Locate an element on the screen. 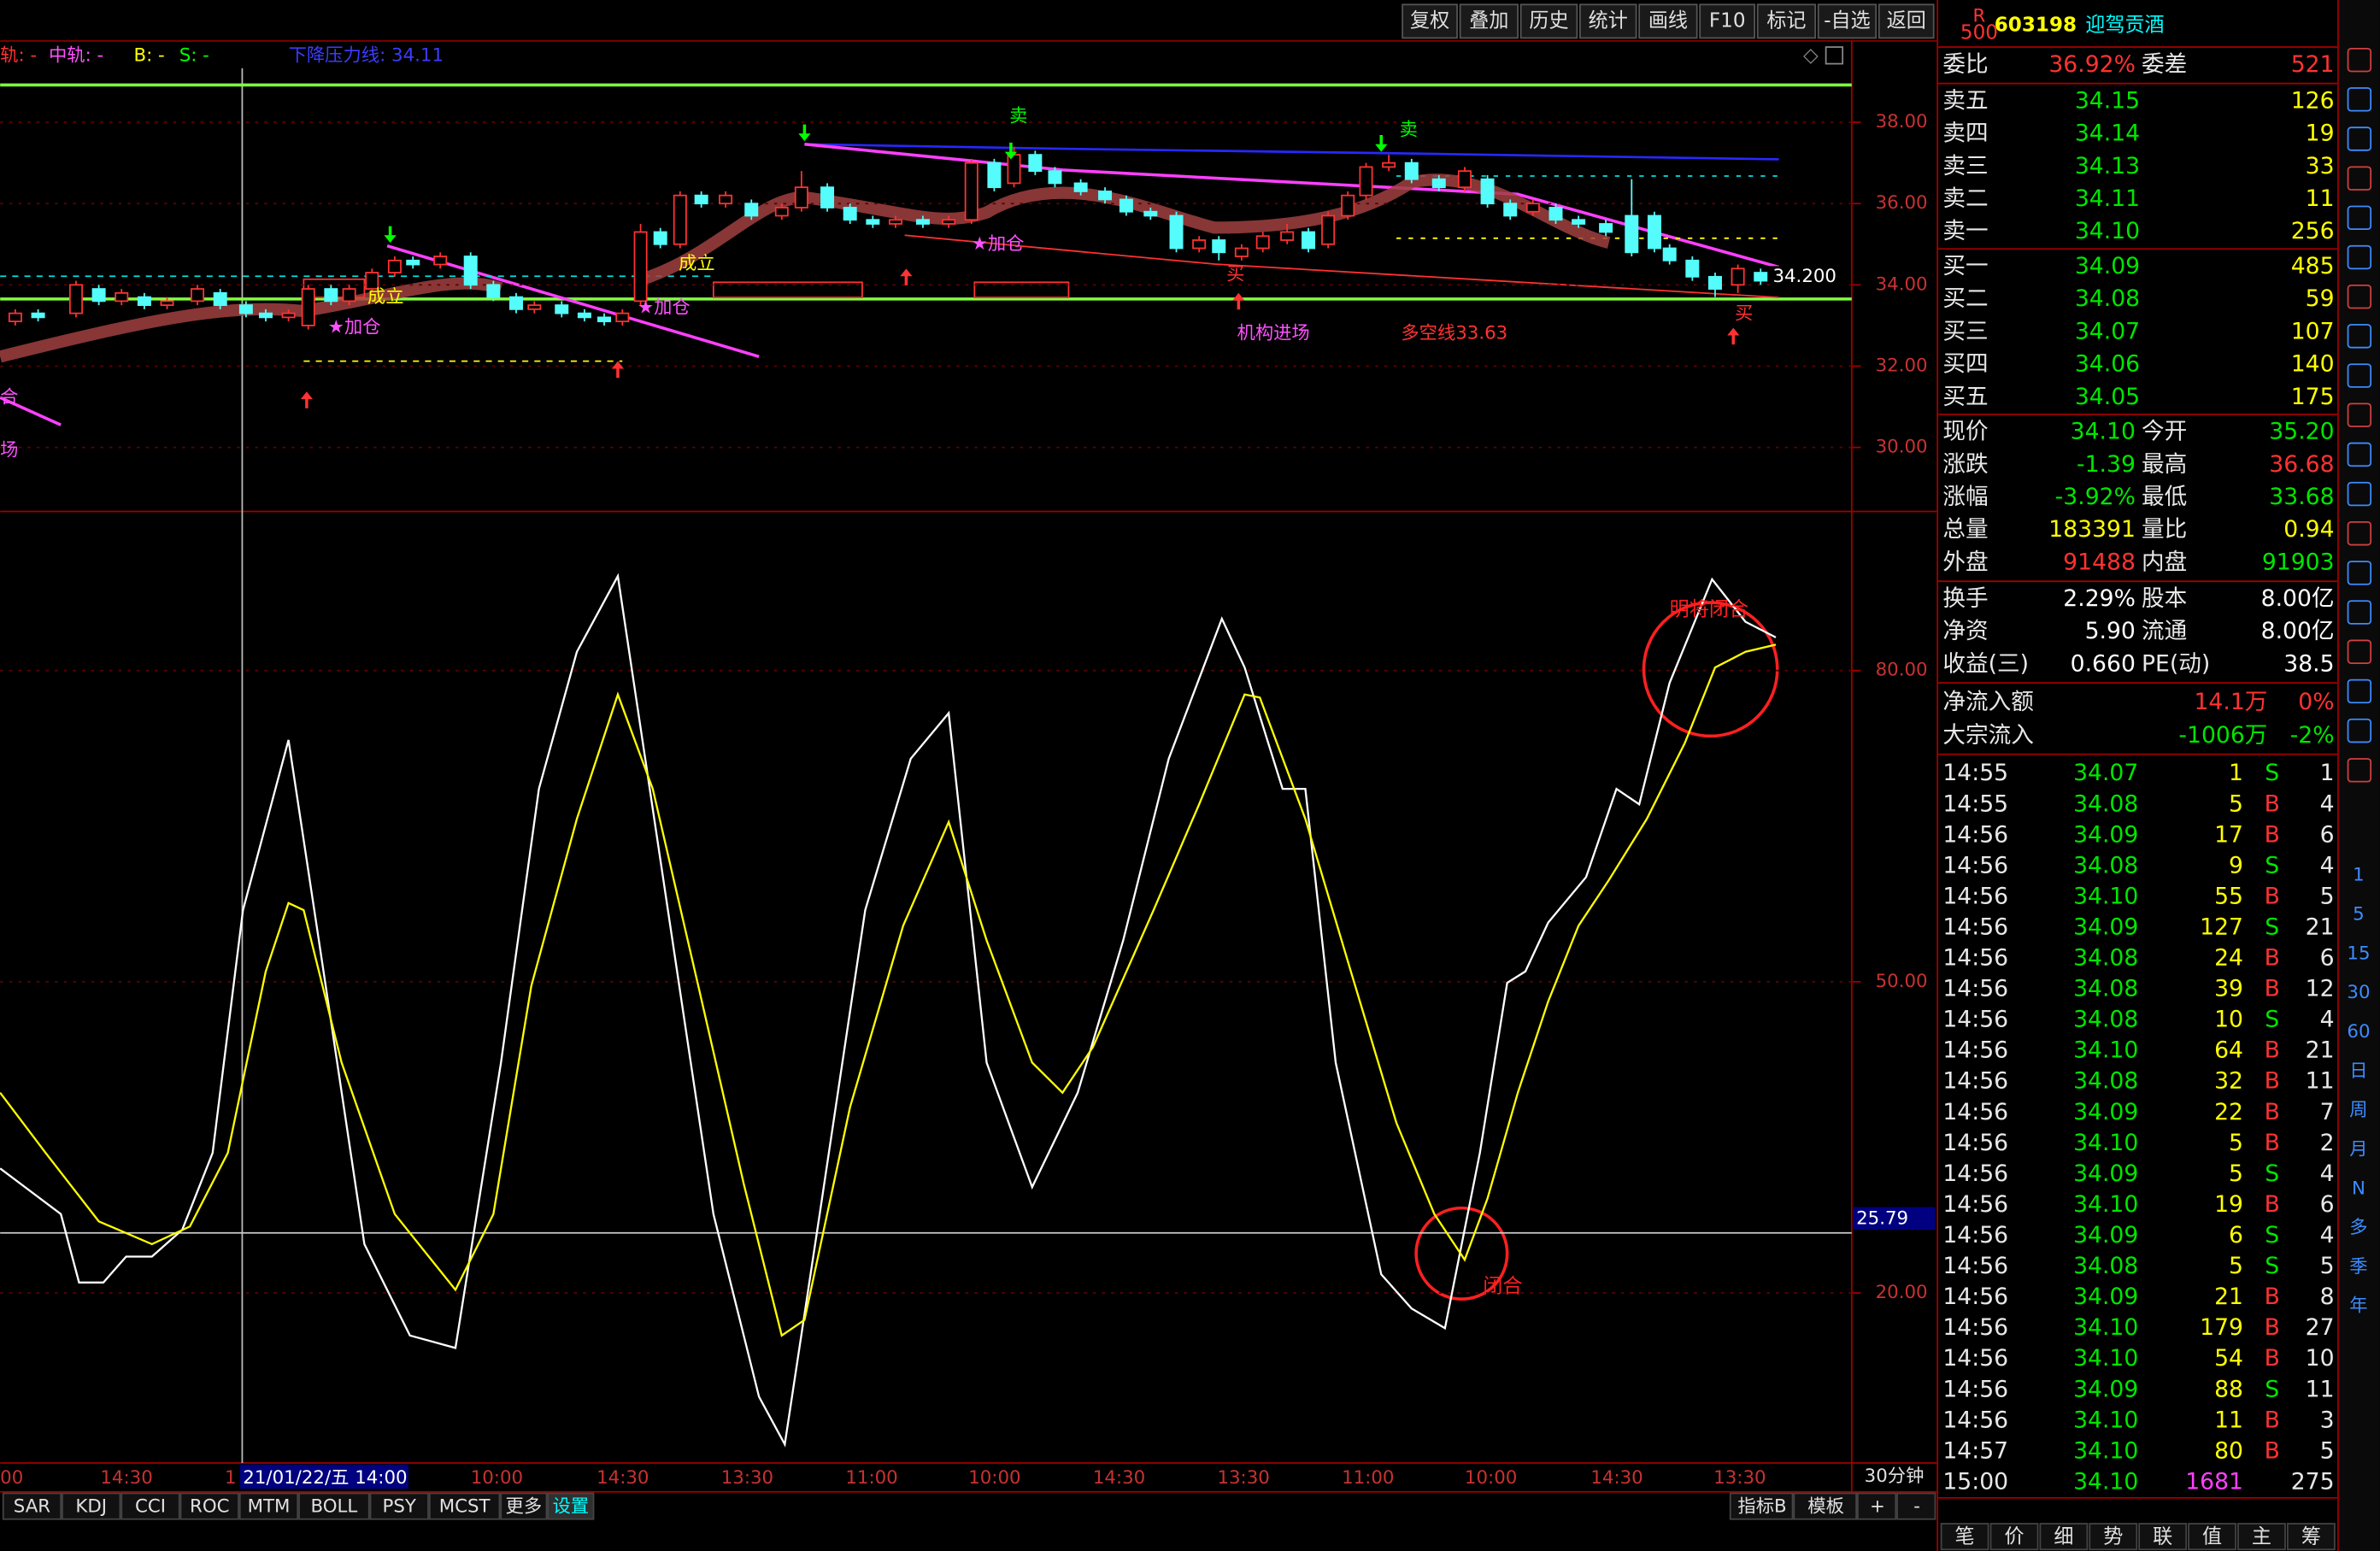 This screenshot has height=1551, width=2380. toolbar-label: -自选 is located at coordinates (1847, 20).